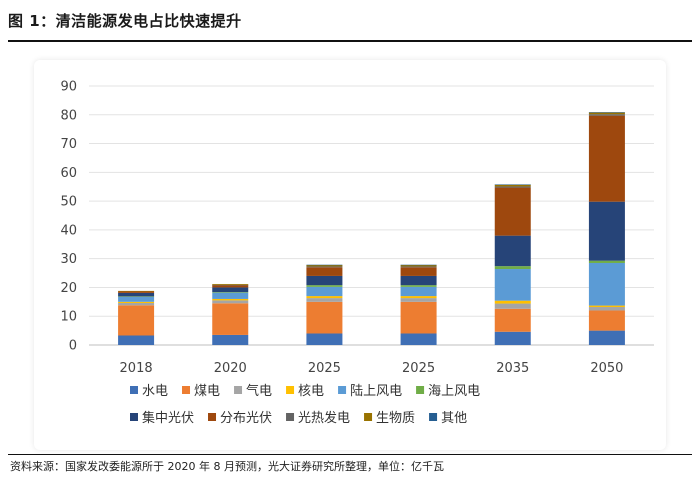 This screenshot has height=478, width=700. Describe the element at coordinates (207, 391) in the screenshot. I see `legend-label: 煤电` at that location.